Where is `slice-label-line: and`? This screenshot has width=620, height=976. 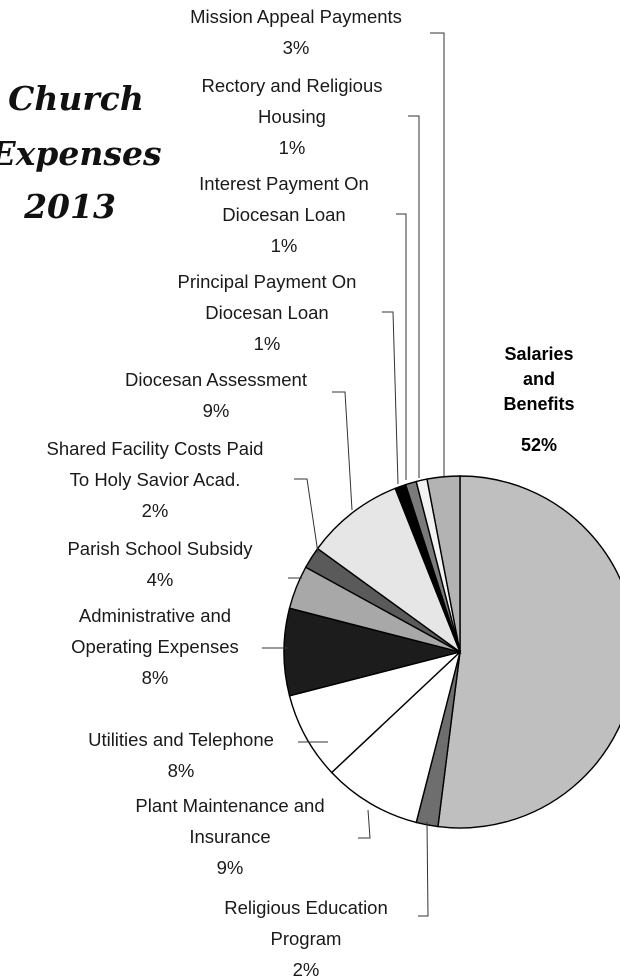
slice-label-line: and is located at coordinates (539, 379).